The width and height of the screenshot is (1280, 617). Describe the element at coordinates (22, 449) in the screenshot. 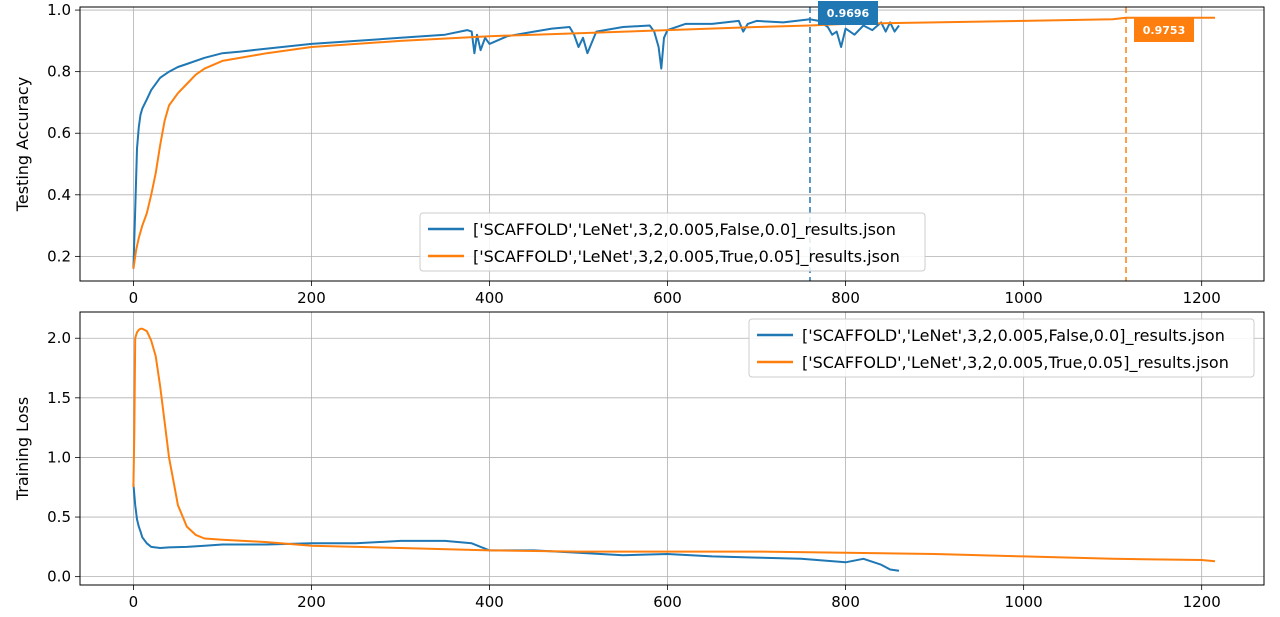

I see `loss-y-axis-label: Training Loss` at that location.